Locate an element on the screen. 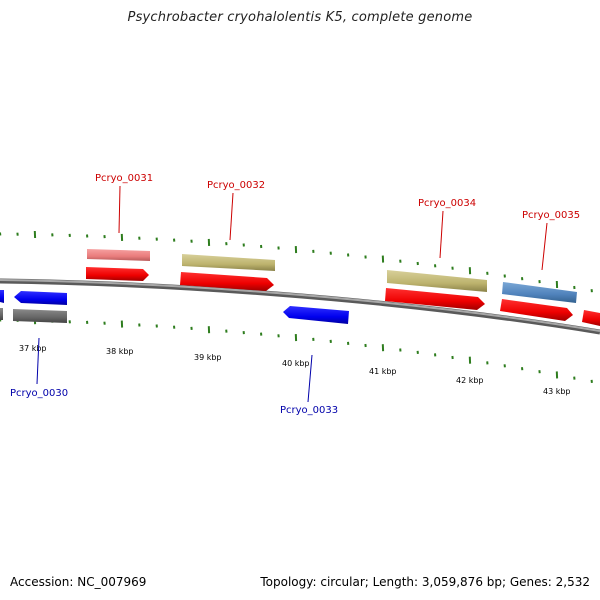  scale-label-39: 39 kbp is located at coordinates (208, 357).